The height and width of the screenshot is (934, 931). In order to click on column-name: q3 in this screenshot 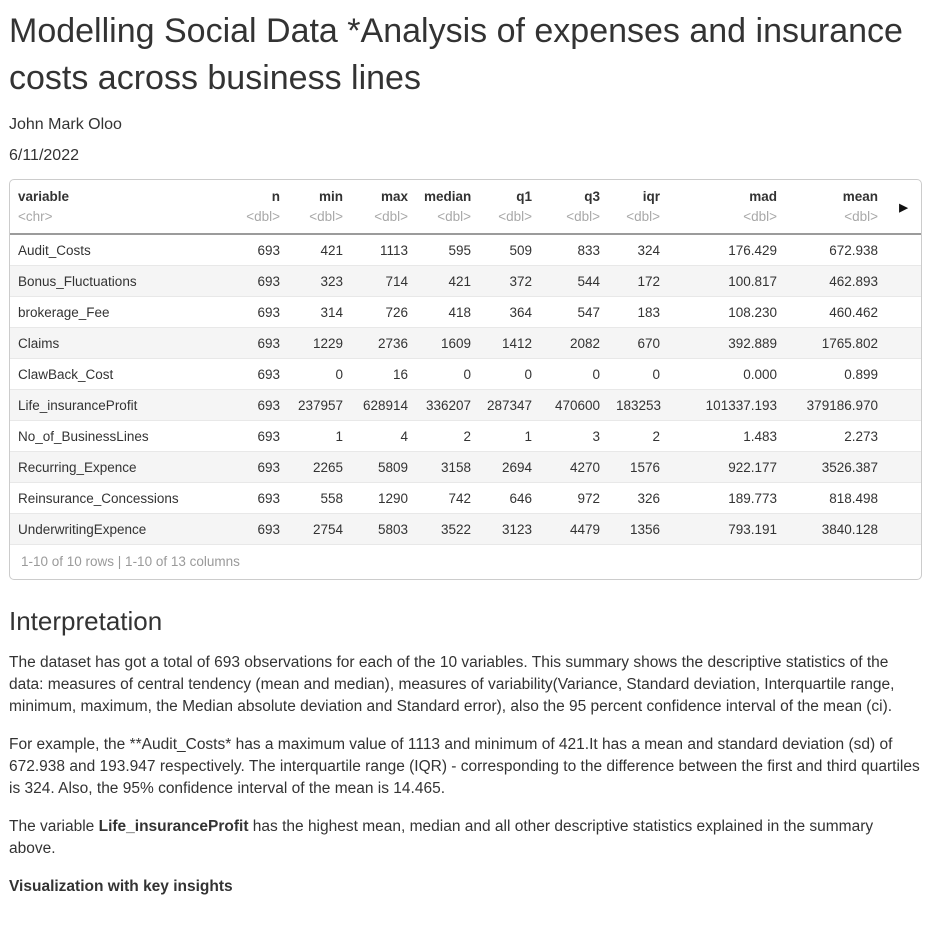, I will do `click(592, 196)`.